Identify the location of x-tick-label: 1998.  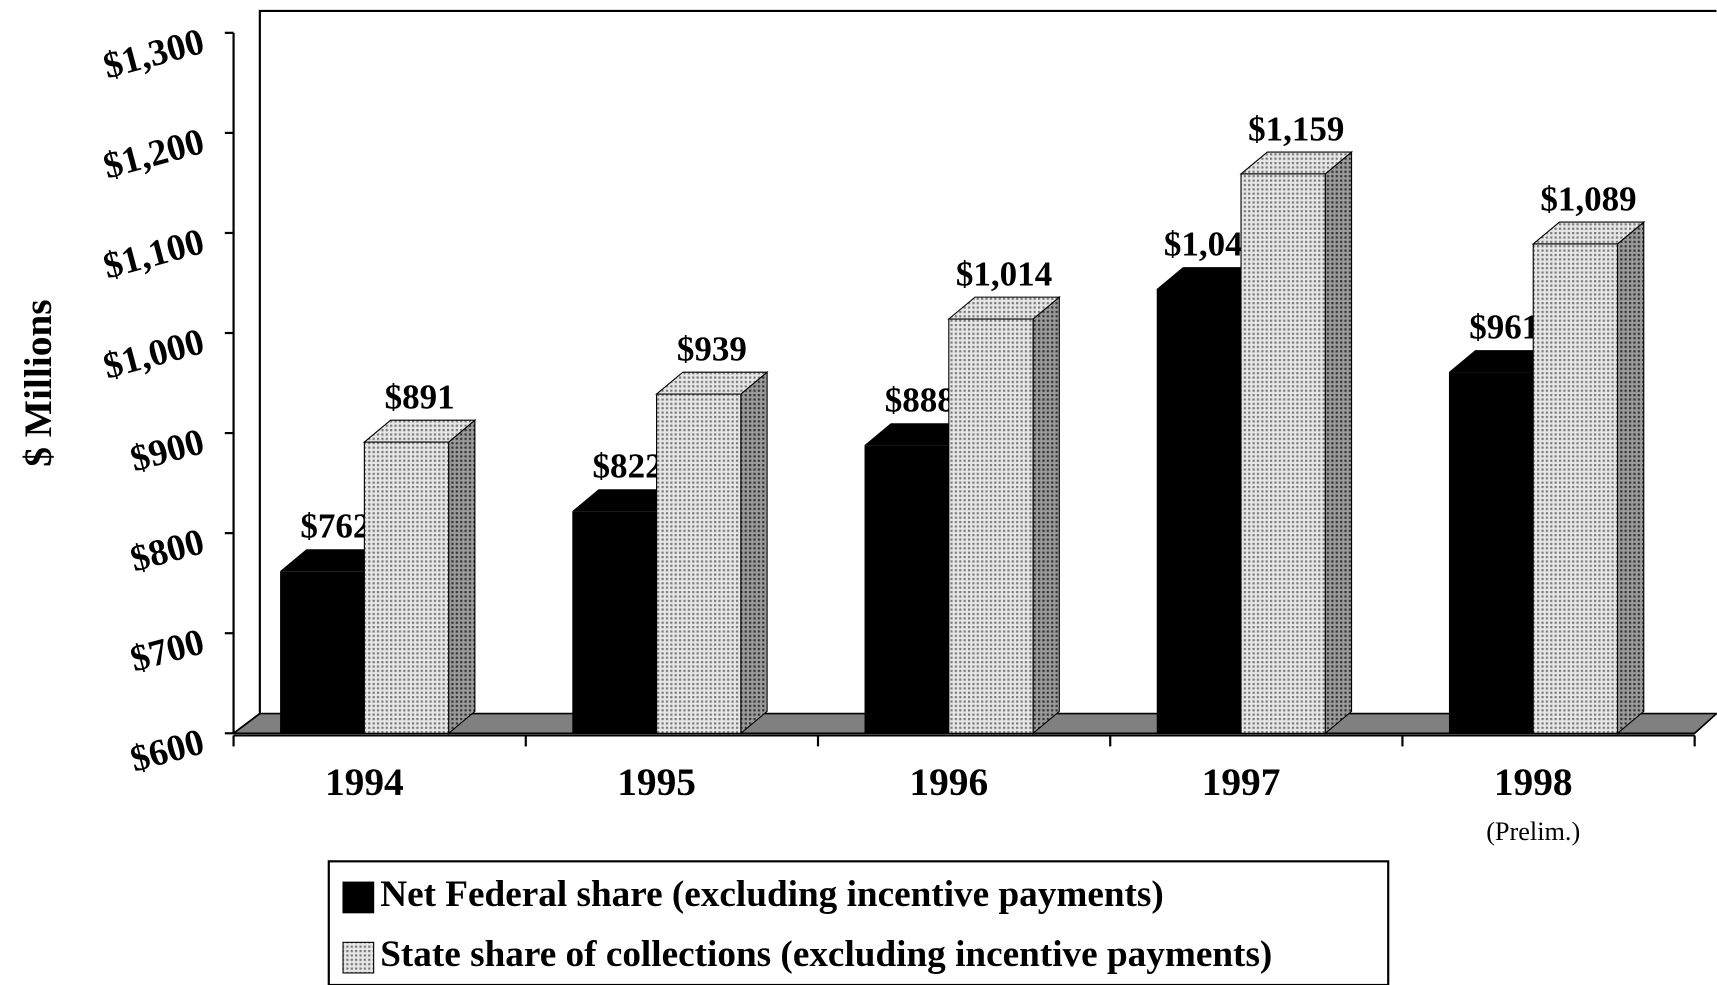
(1533, 782).